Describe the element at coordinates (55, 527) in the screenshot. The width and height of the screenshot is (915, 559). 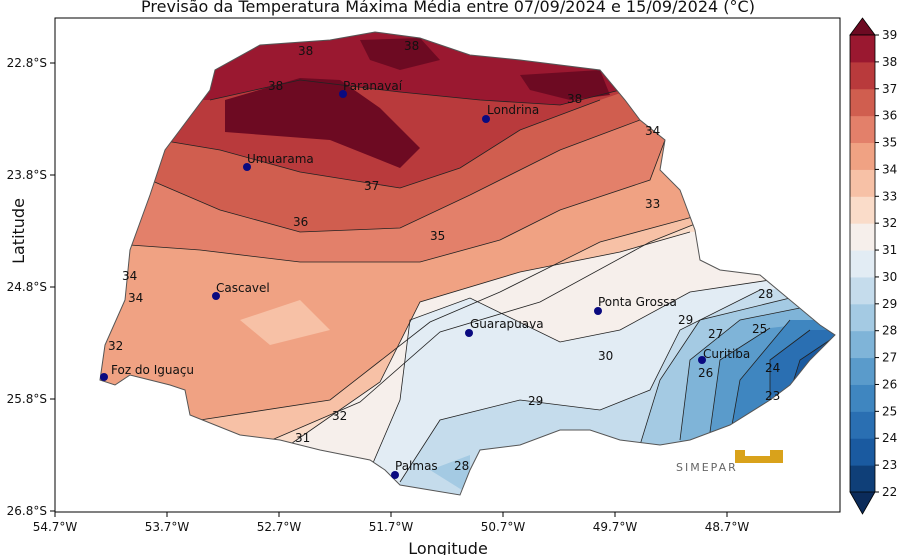
I see `x-tick-label: 54.7°W` at that location.